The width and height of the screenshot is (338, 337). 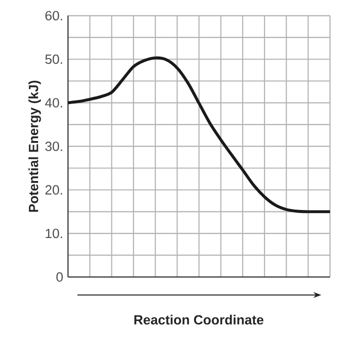 What do you see at coordinates (59, 277) in the screenshot?
I see `y-tick-label: 0` at bounding box center [59, 277].